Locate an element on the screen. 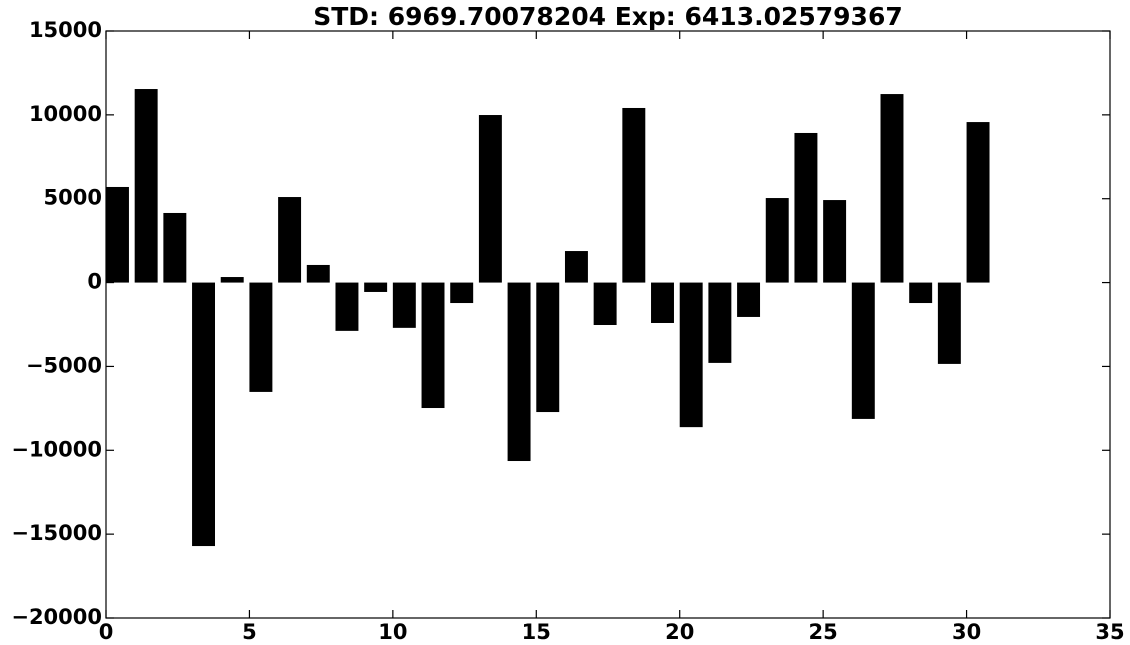 This screenshot has width=1130, height=645. x-tick-label: 35 is located at coordinates (1109, 632).